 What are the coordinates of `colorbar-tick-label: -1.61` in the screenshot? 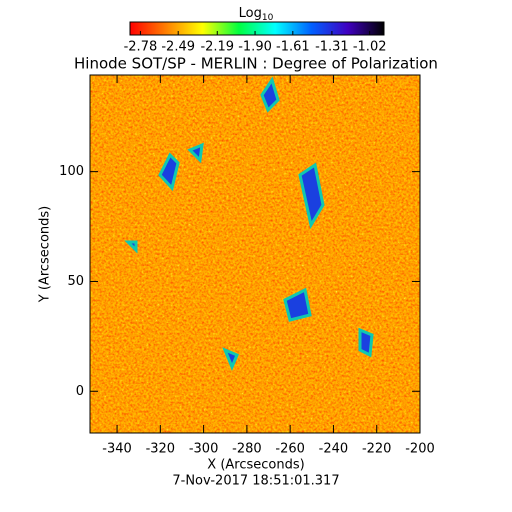 It's located at (293, 47).